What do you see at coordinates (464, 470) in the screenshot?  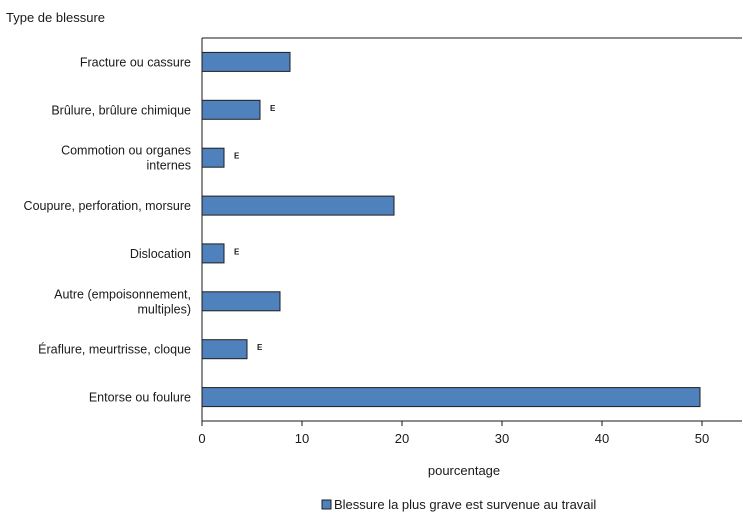 I see `x-axis-label: pourcentage` at bounding box center [464, 470].